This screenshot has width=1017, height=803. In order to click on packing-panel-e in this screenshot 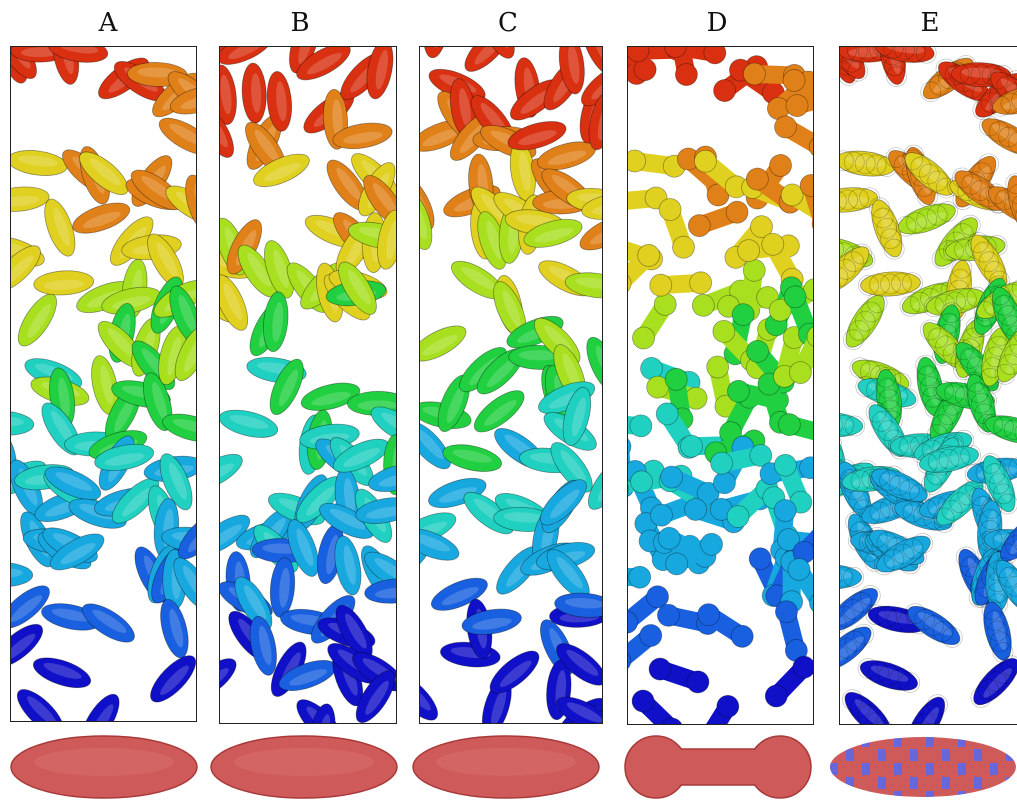, I will do `click(928, 385)`.